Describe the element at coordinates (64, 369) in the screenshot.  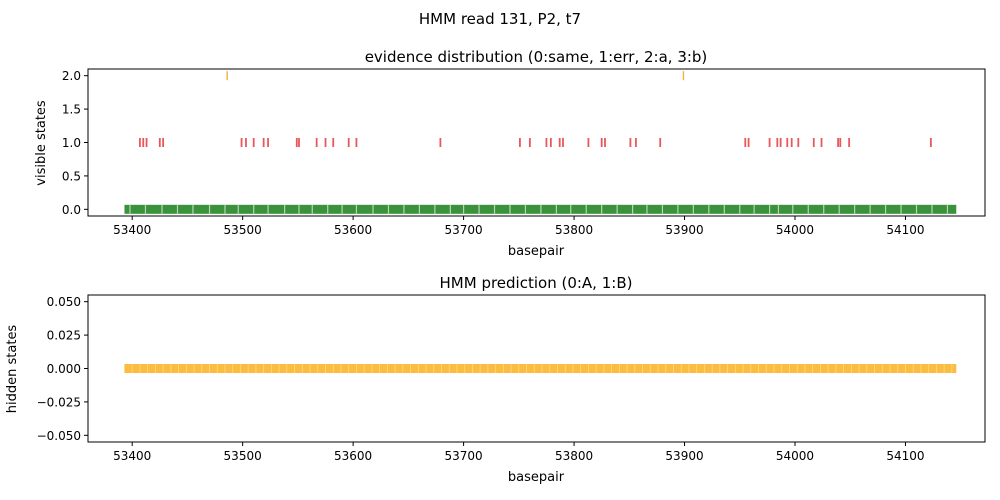
I see `y-tick-label: 0.000` at that location.